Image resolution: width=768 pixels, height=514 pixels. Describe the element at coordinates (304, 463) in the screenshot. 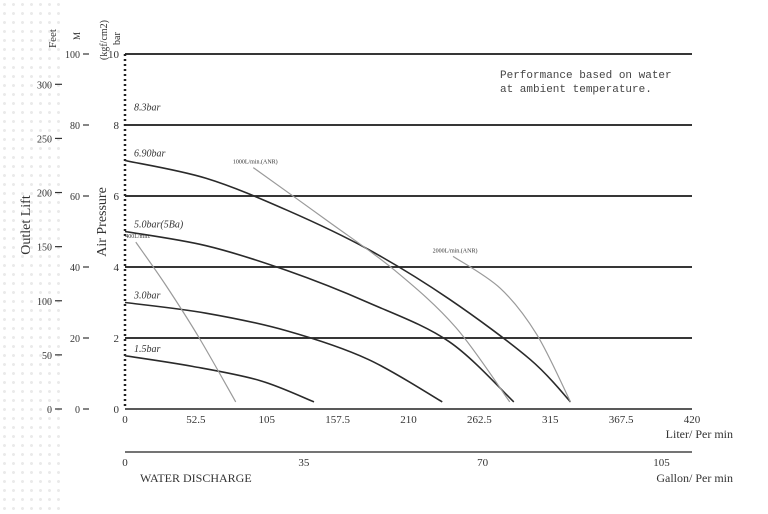

I see `gallon-tick-label: 35` at that location.